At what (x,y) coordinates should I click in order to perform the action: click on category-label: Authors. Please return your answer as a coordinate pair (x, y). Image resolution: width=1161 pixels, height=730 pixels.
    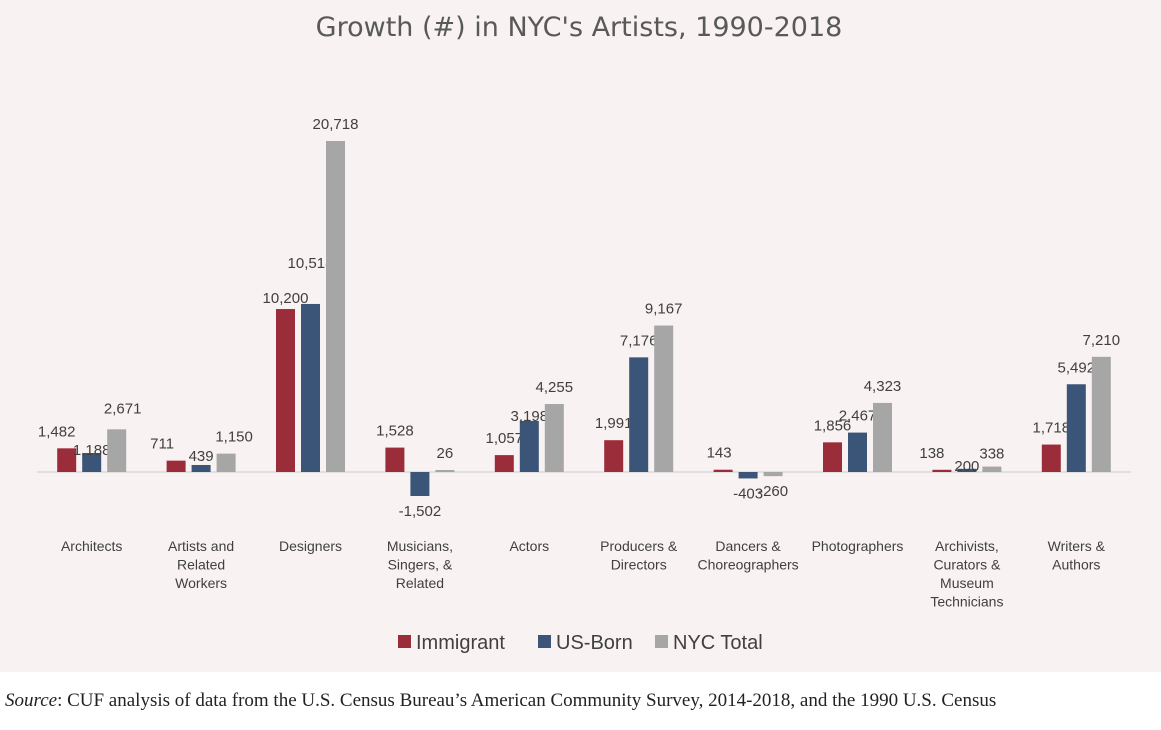
    Looking at the image, I should click on (1076, 565).